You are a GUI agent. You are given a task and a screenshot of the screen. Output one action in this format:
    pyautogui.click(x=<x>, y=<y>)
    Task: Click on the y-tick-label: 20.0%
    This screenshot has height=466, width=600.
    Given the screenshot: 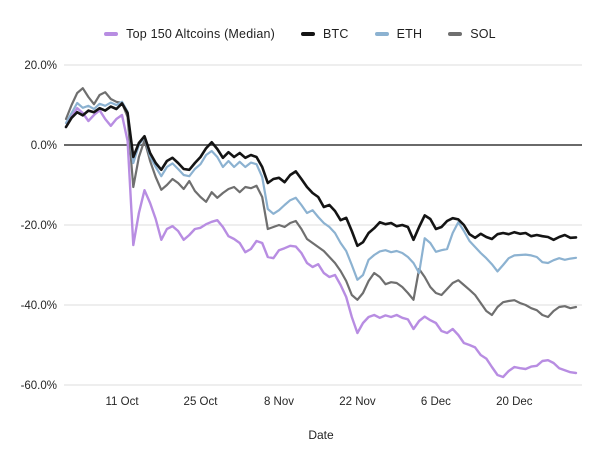 What is the action you would take?
    pyautogui.click(x=40, y=66)
    